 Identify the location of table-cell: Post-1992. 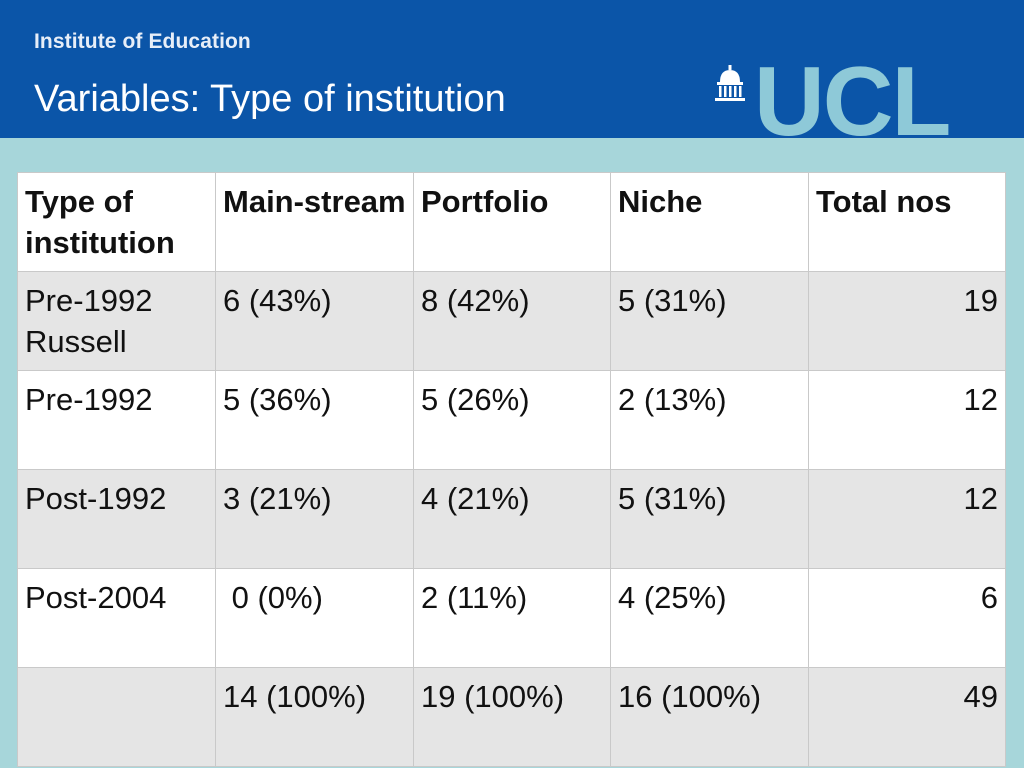
(116, 519).